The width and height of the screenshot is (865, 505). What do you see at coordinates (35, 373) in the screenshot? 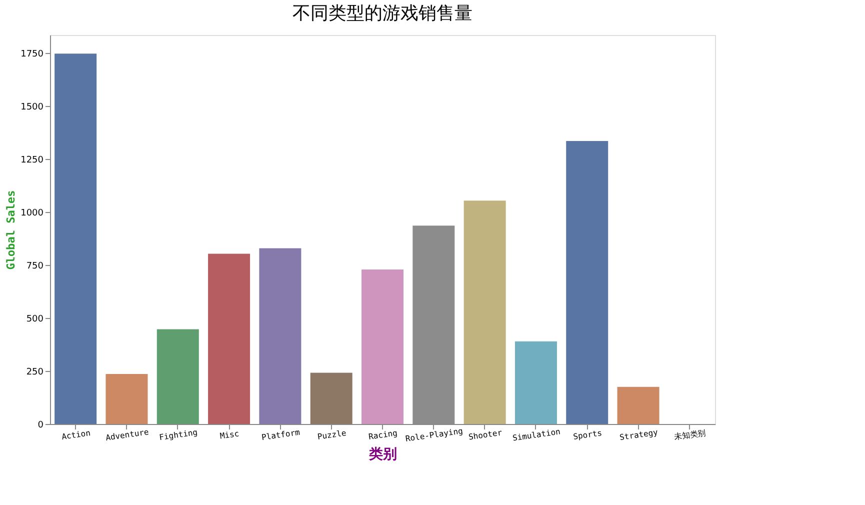
I see `y-tick-label: 250` at bounding box center [35, 373].